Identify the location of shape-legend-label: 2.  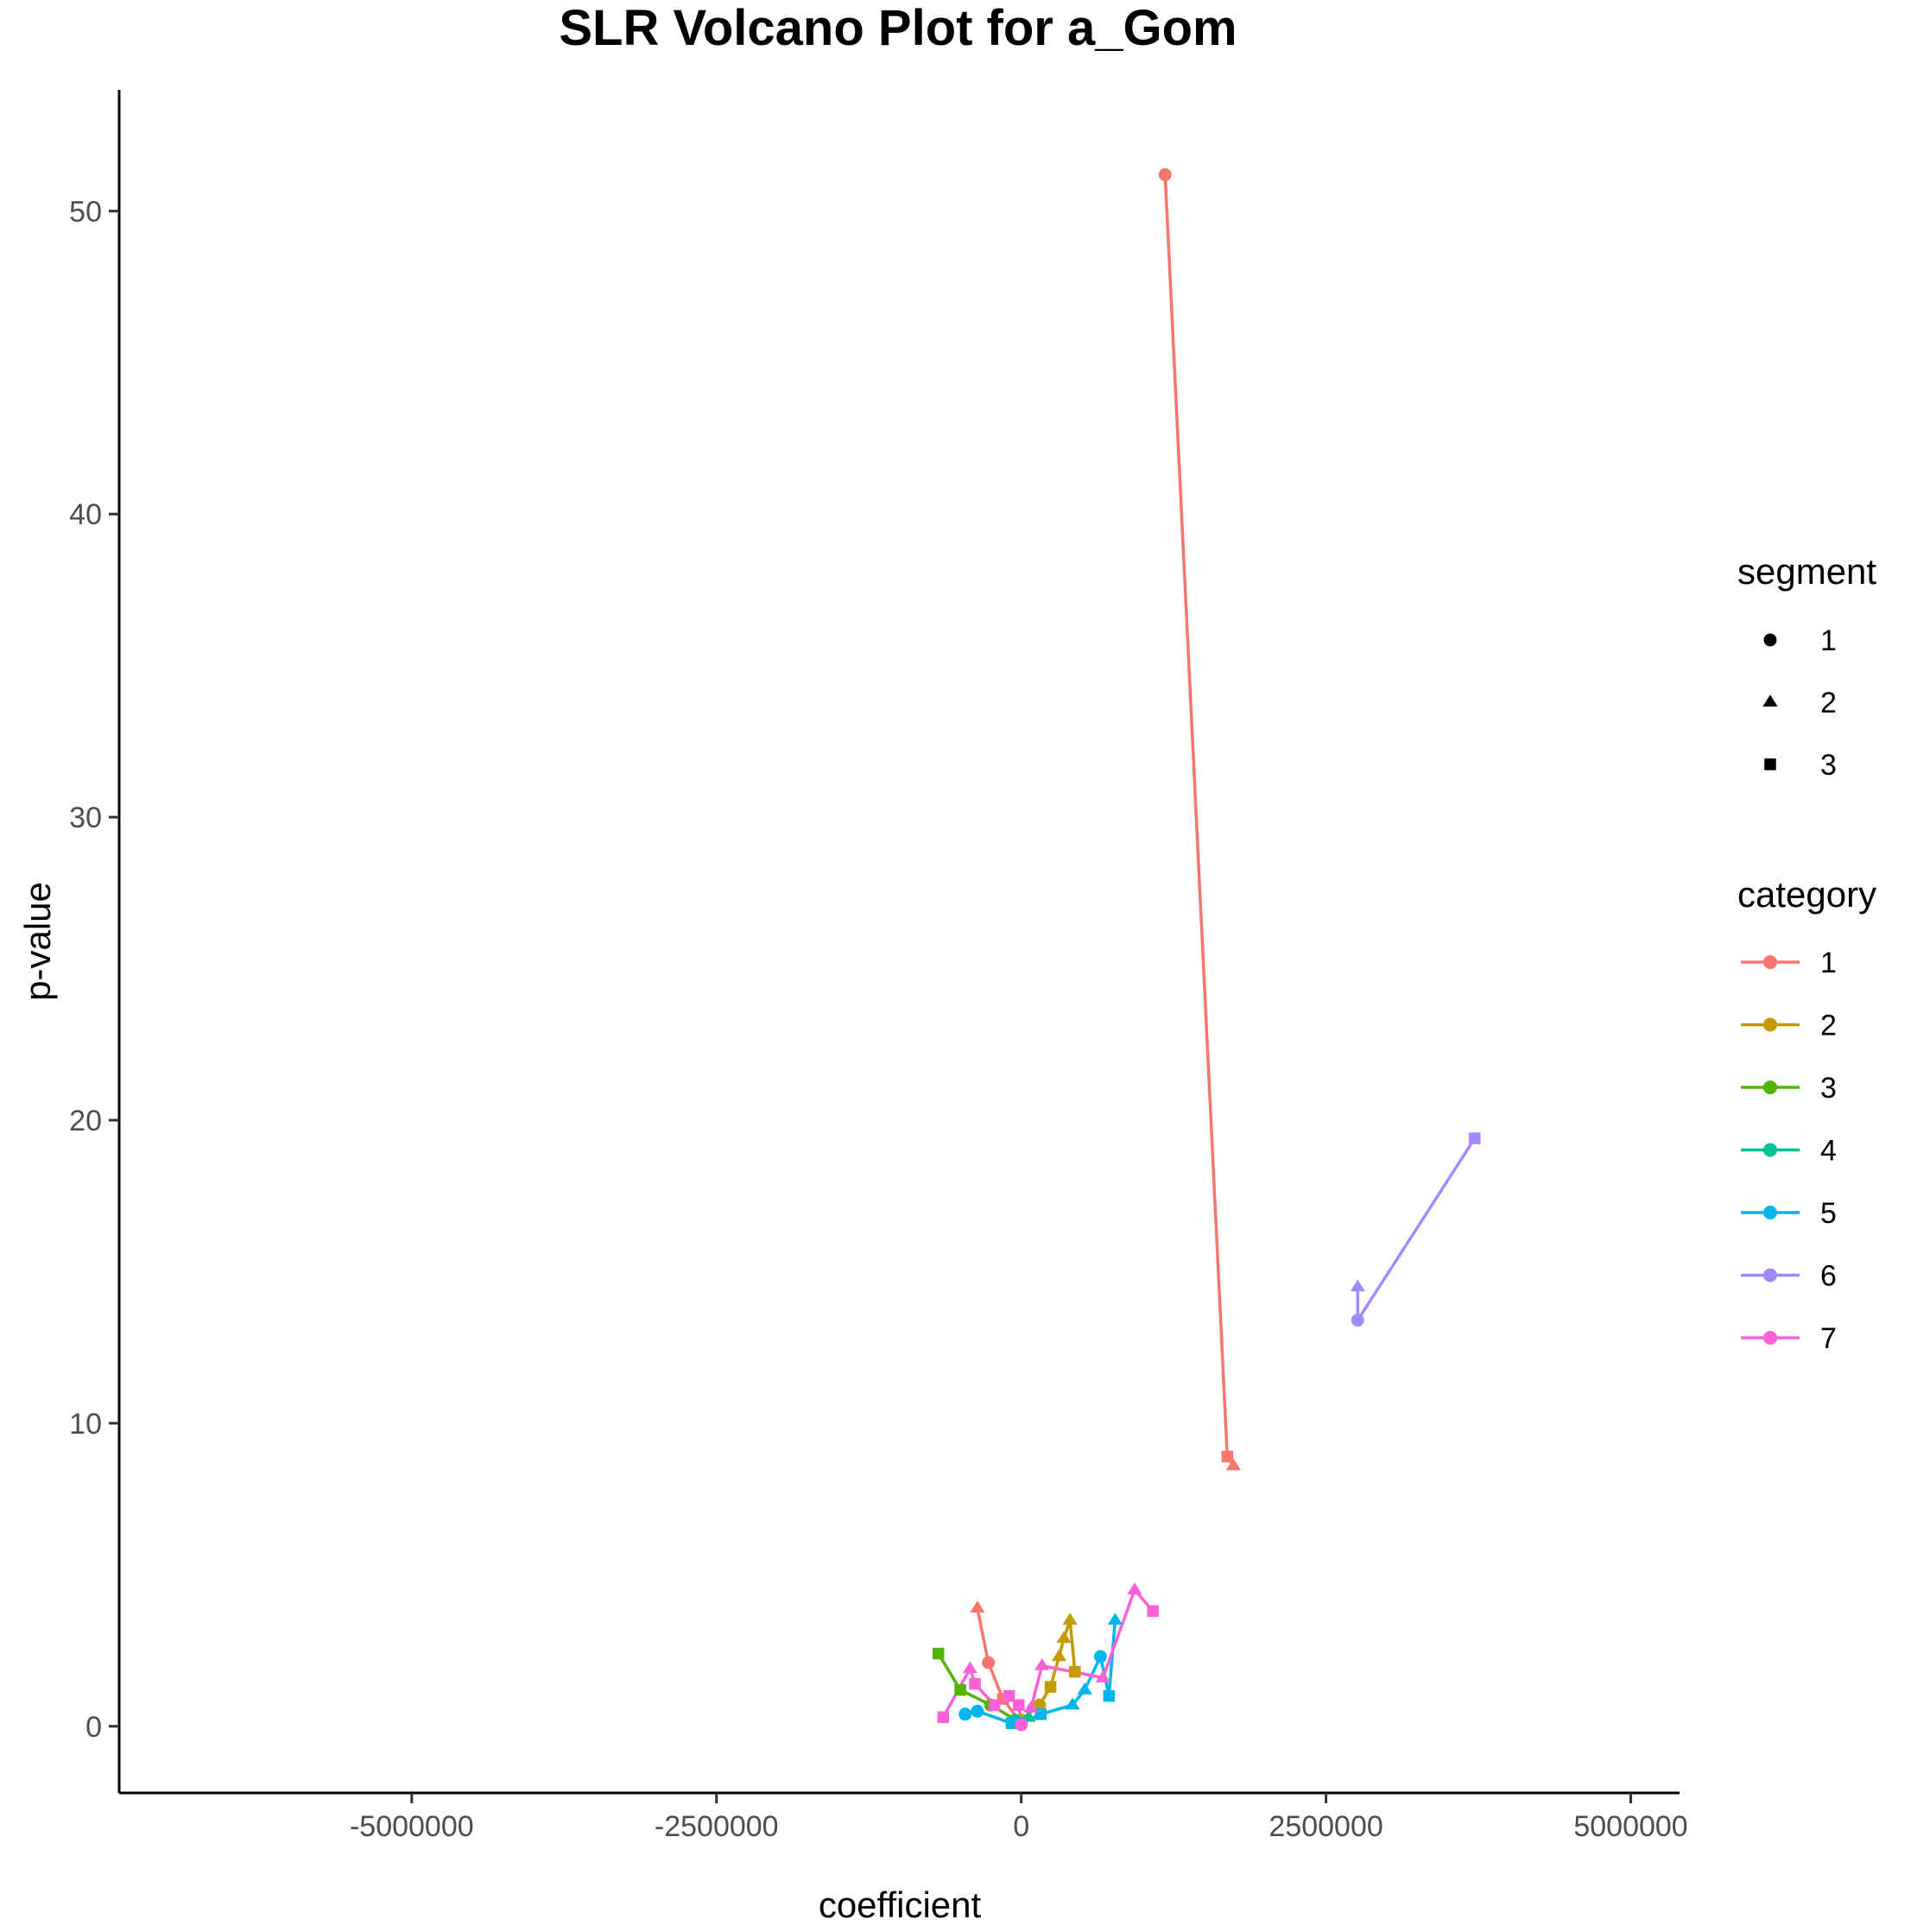
(1829, 703).